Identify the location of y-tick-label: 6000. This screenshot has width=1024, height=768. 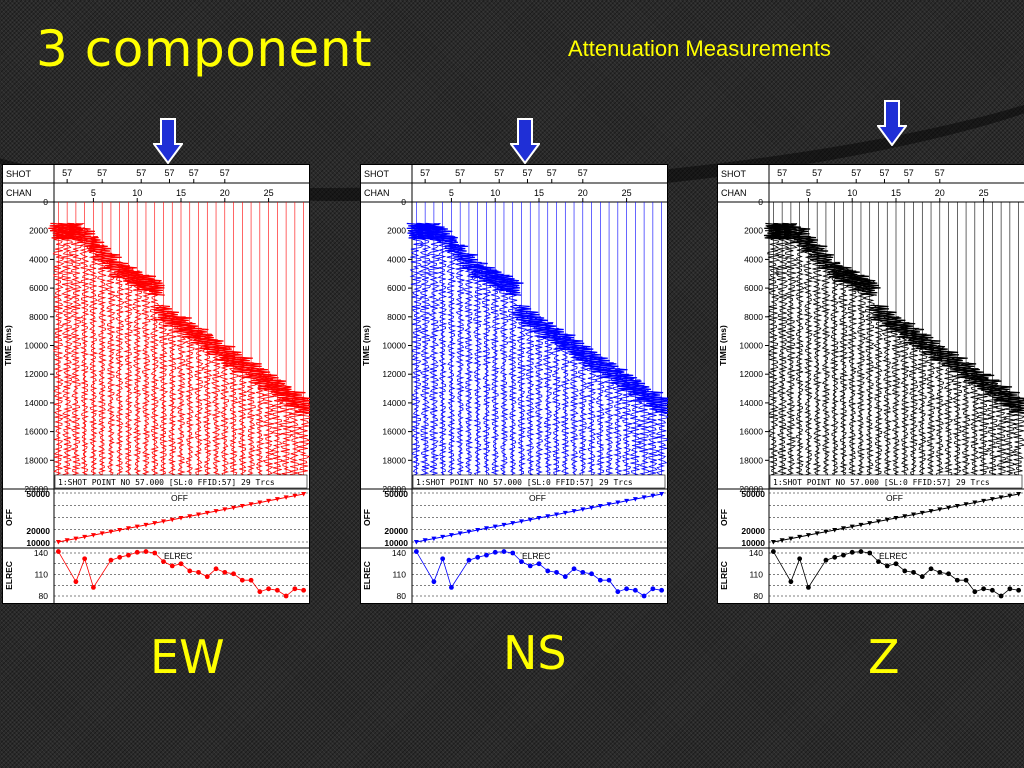
(38, 288).